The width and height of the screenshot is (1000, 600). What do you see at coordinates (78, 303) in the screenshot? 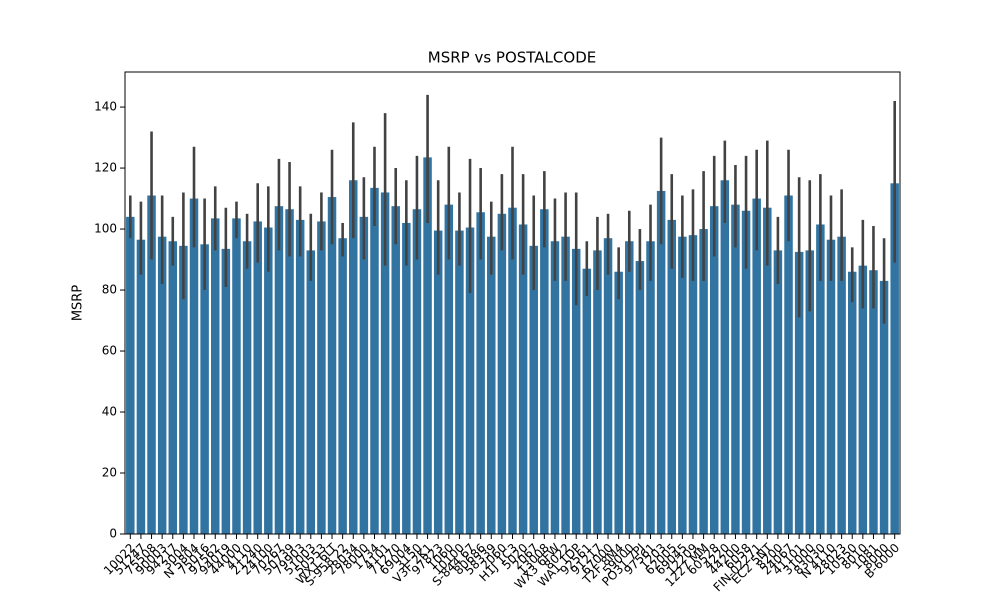
I see `y-axis-label: MSRP` at bounding box center [78, 303].